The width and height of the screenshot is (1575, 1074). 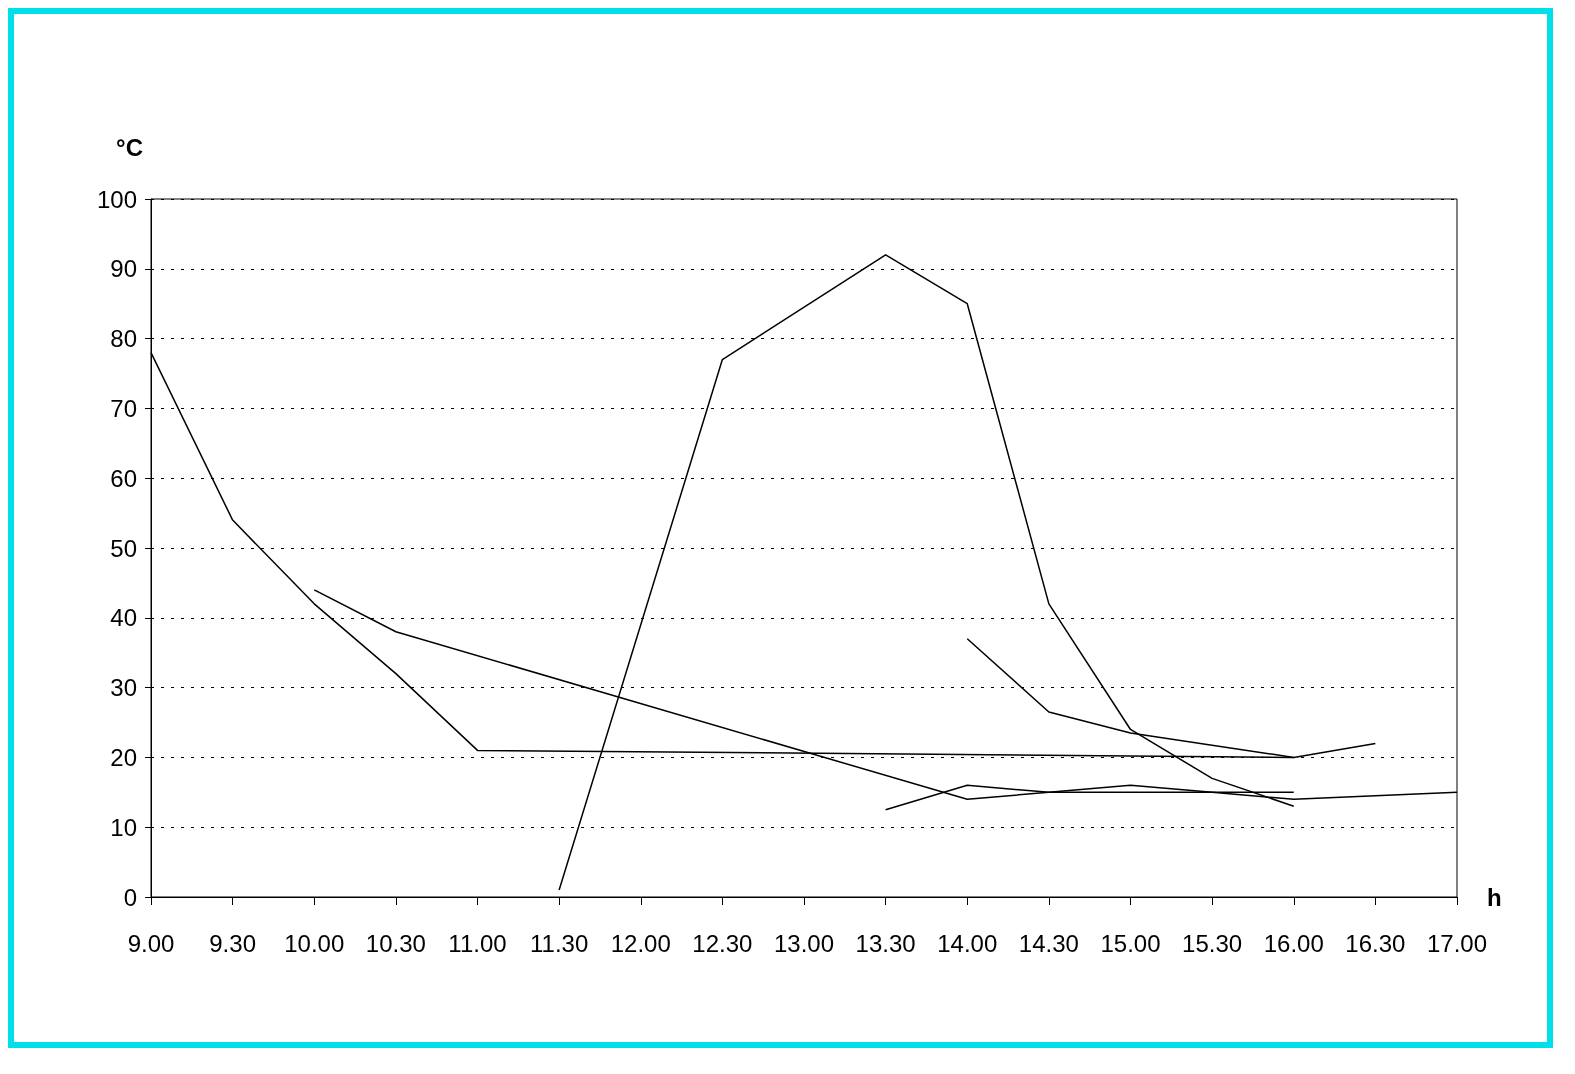 What do you see at coordinates (885, 943) in the screenshot?
I see `x-tick-label: 13.30` at bounding box center [885, 943].